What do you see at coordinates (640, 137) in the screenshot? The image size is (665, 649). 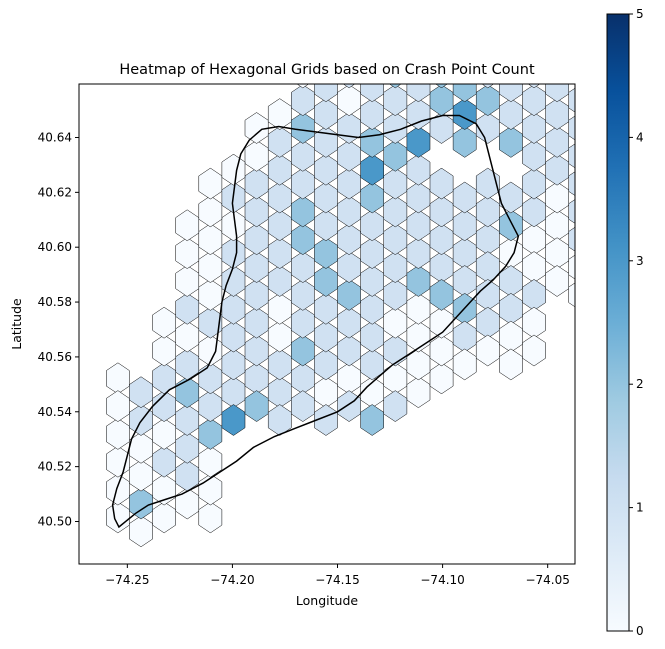 I see `colorbar-tick-label: 4` at bounding box center [640, 137].